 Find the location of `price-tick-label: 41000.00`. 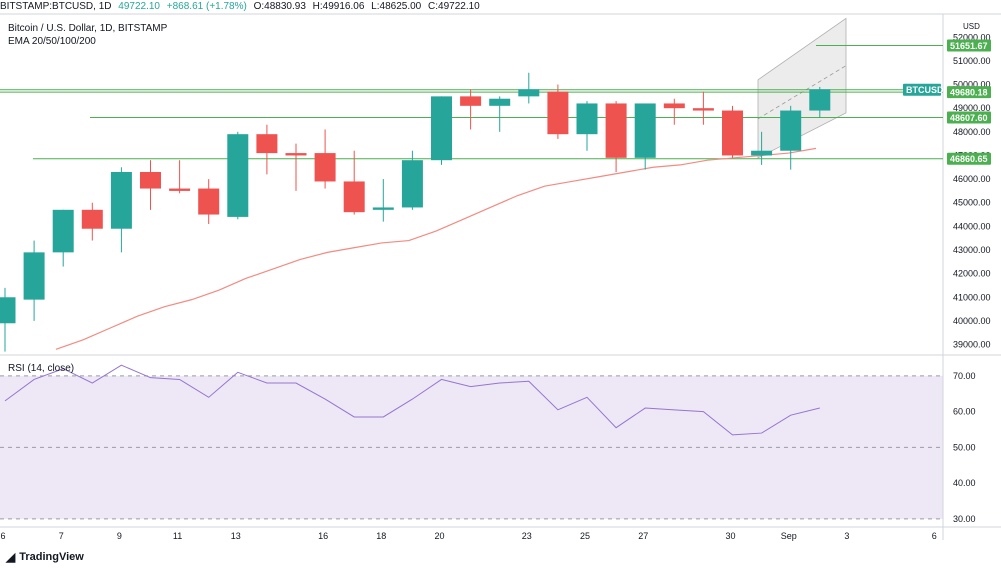

price-tick-label: 41000.00 is located at coordinates (972, 297).